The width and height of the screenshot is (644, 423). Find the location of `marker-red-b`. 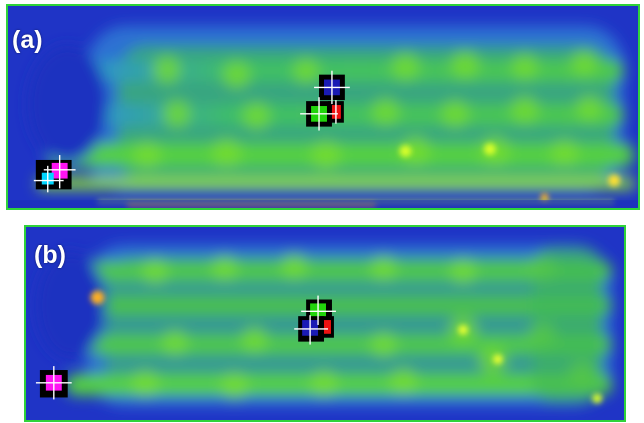

marker-red-b is located at coordinates (327, 327).